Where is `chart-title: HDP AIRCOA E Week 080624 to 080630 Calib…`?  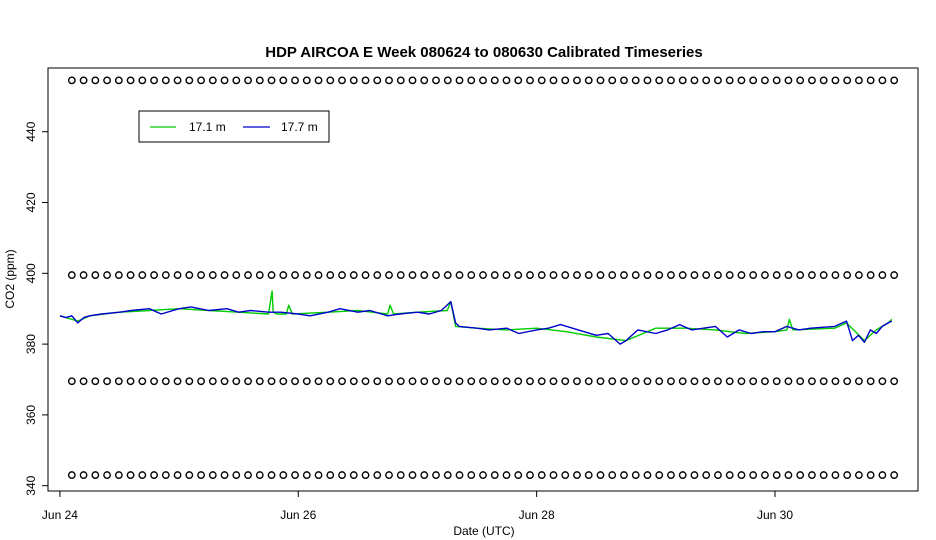
chart-title: HDP AIRCOA E Week 080624 to 080630 Calib… is located at coordinates (483, 52).